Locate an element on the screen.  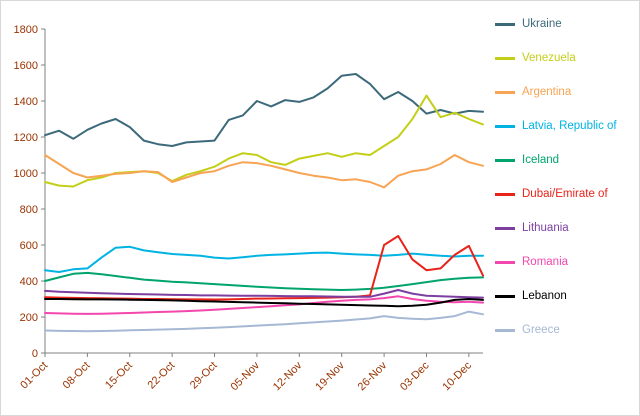
legend-label: Latvia, Republic of is located at coordinates (569, 126).